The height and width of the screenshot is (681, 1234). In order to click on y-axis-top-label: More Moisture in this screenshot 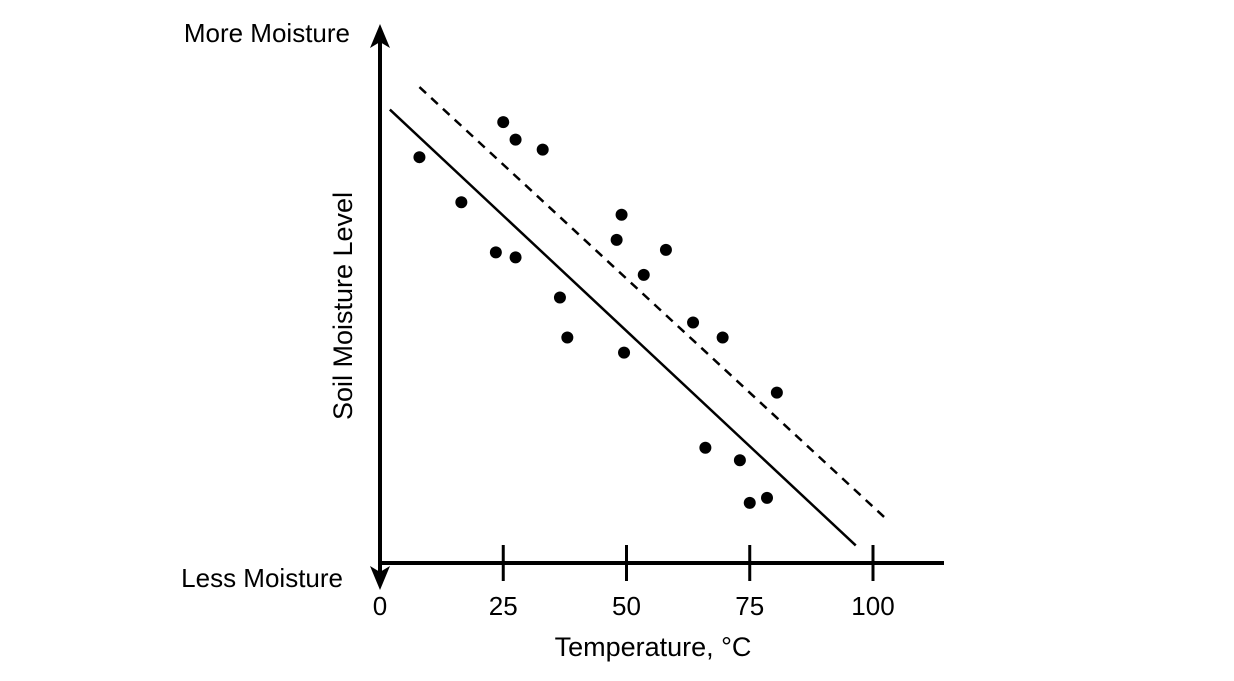, I will do `click(267, 33)`.